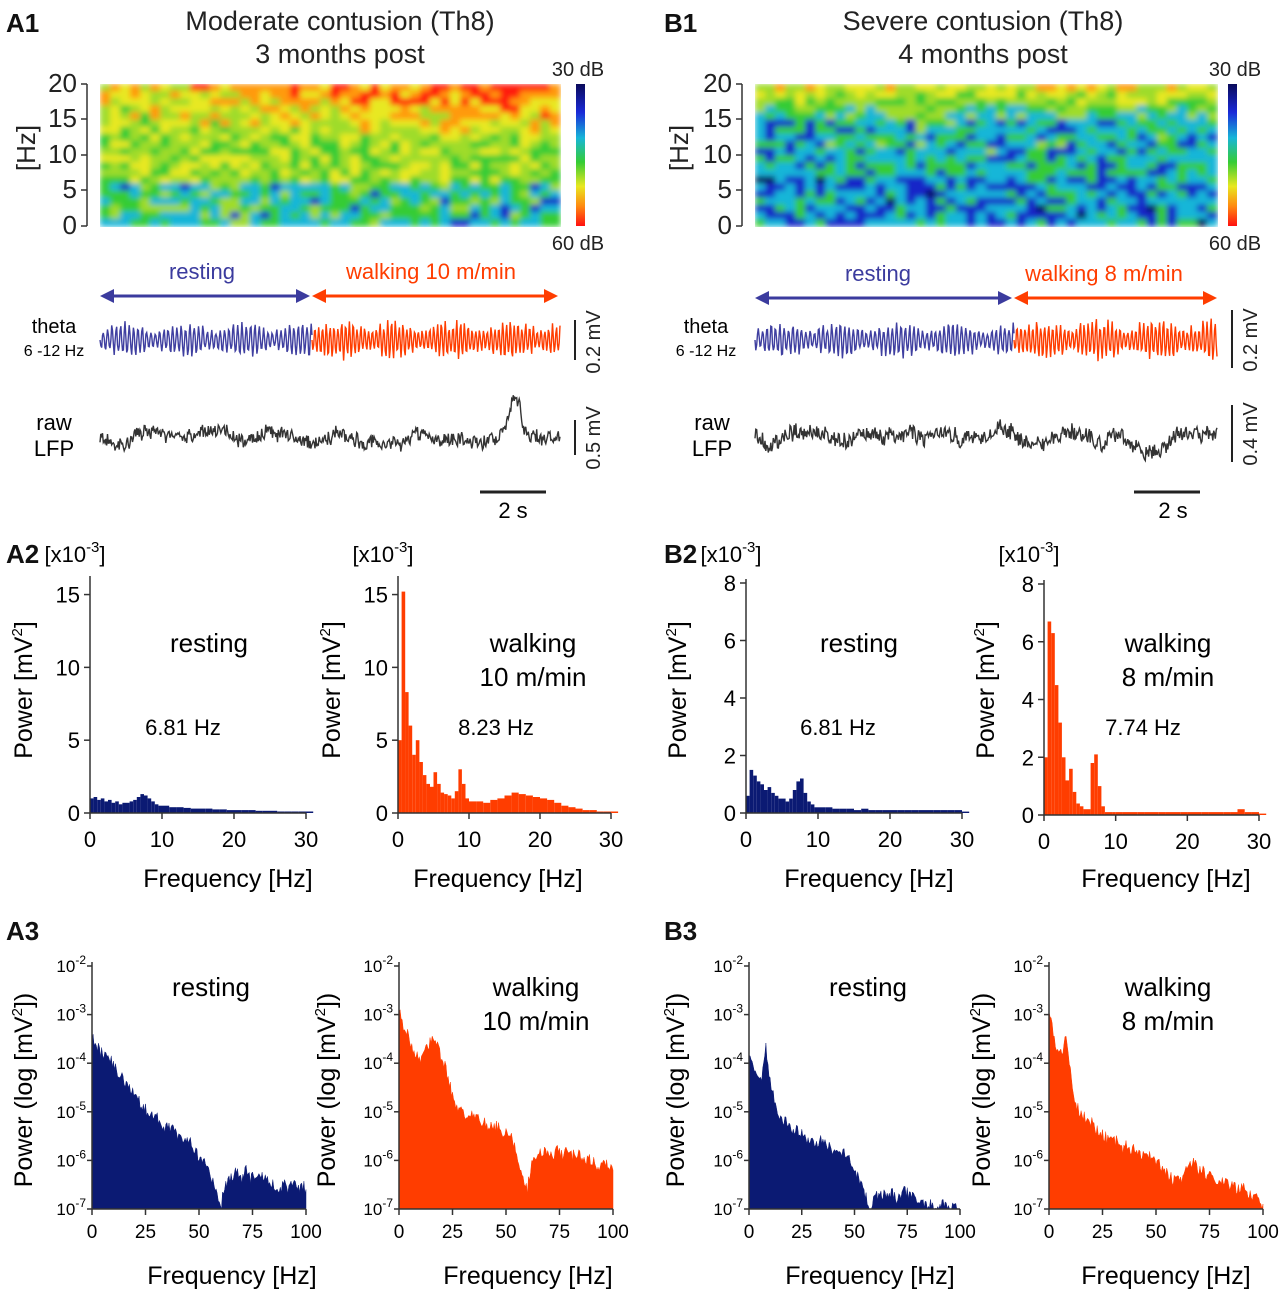  I want to click on tick-exponent: -6, so click(80, 1154).